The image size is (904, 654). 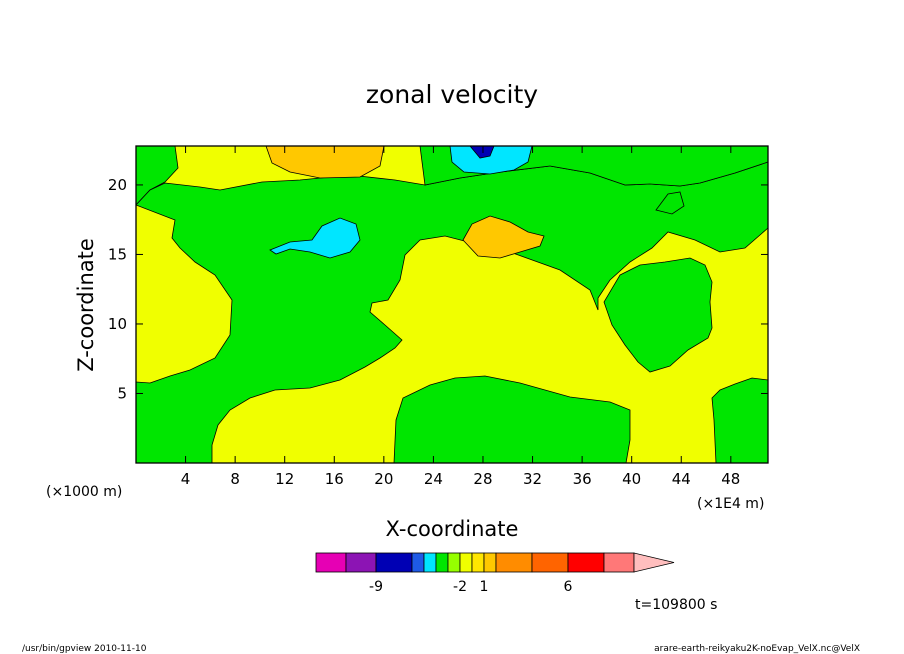 What do you see at coordinates (117, 254) in the screenshot?
I see `y-tick-label: 15` at bounding box center [117, 254].